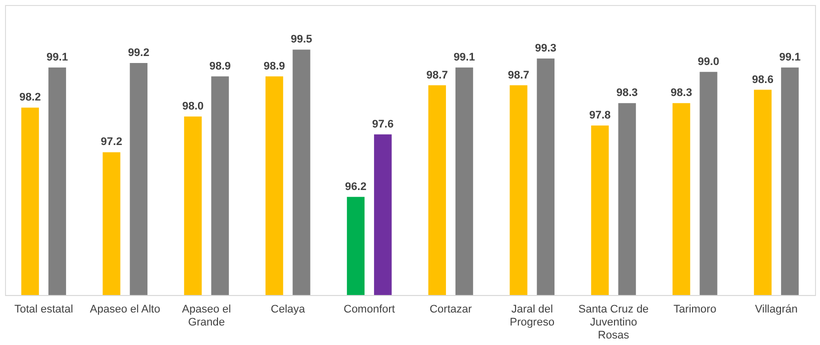 This screenshot has width=820, height=345. What do you see at coordinates (206, 316) in the screenshot?
I see `x-tick-label: Apaseo el Grande` at bounding box center [206, 316].